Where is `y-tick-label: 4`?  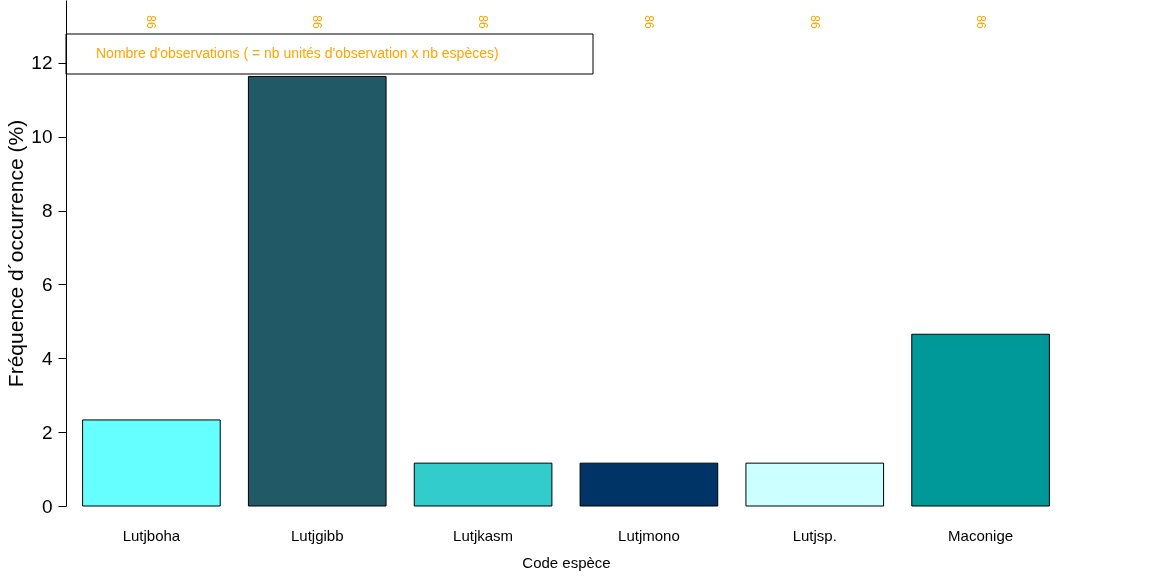
y-tick-label: 4 is located at coordinates (47, 358).